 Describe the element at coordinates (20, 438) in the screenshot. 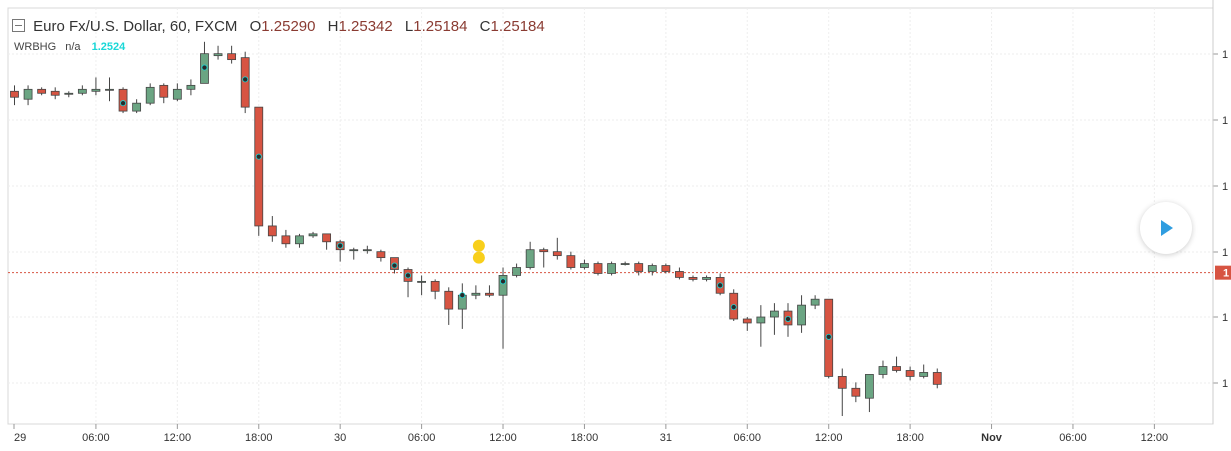

I see `x-tick-label: 29` at that location.